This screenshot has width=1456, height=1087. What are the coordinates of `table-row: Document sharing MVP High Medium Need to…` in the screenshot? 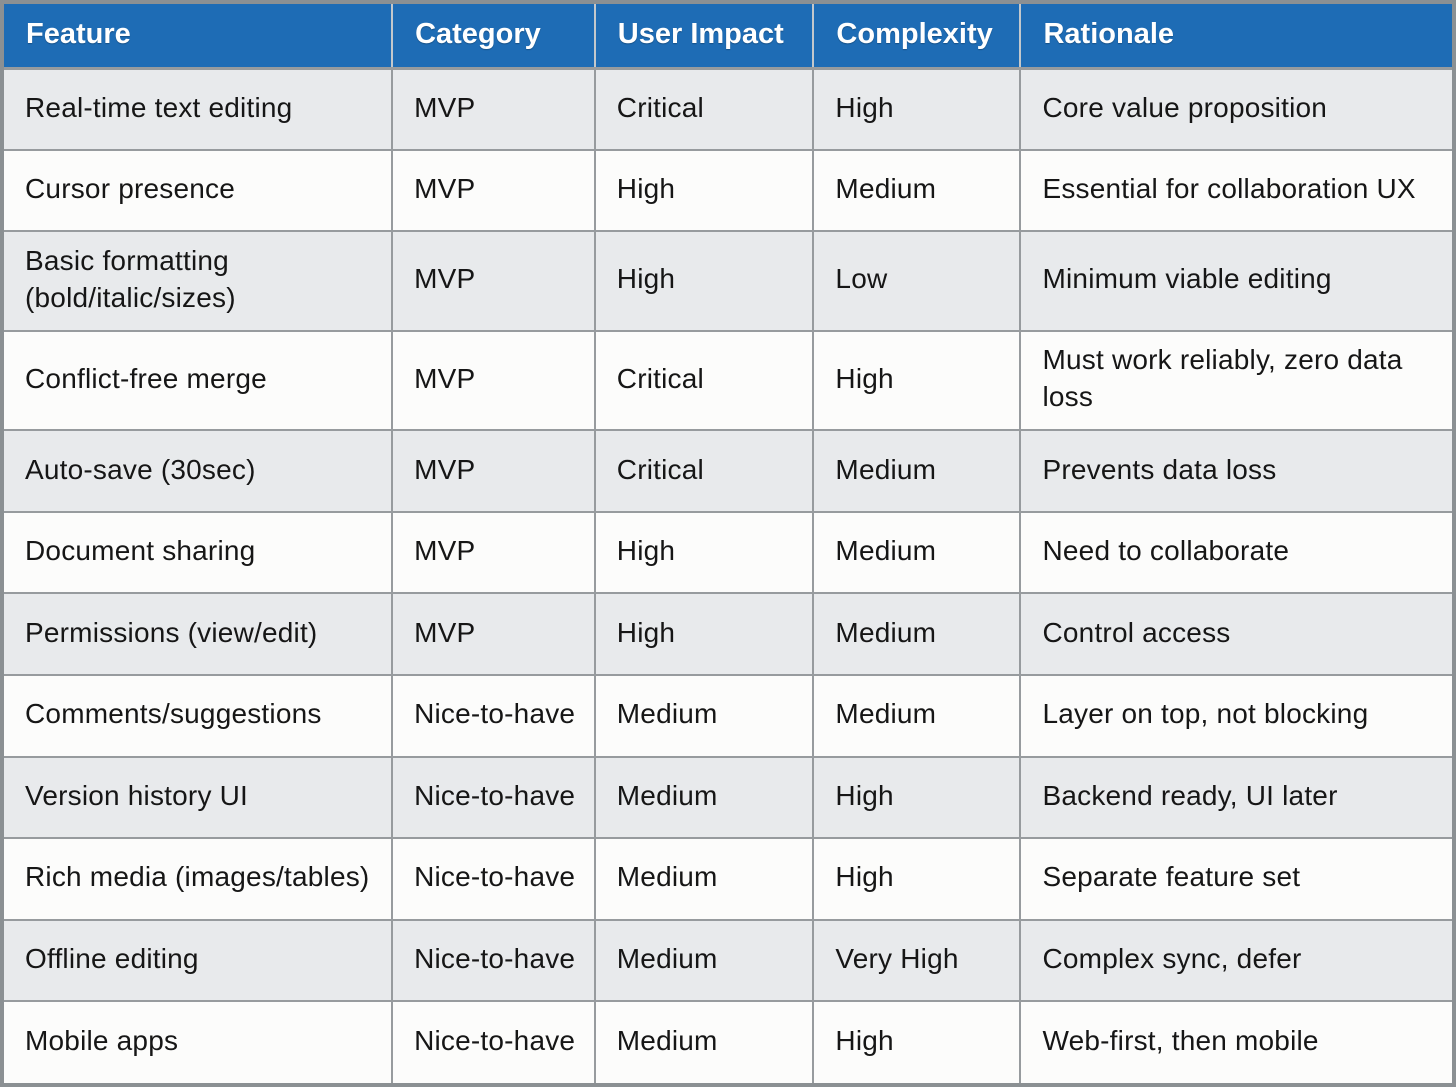 It's located at (728, 552).